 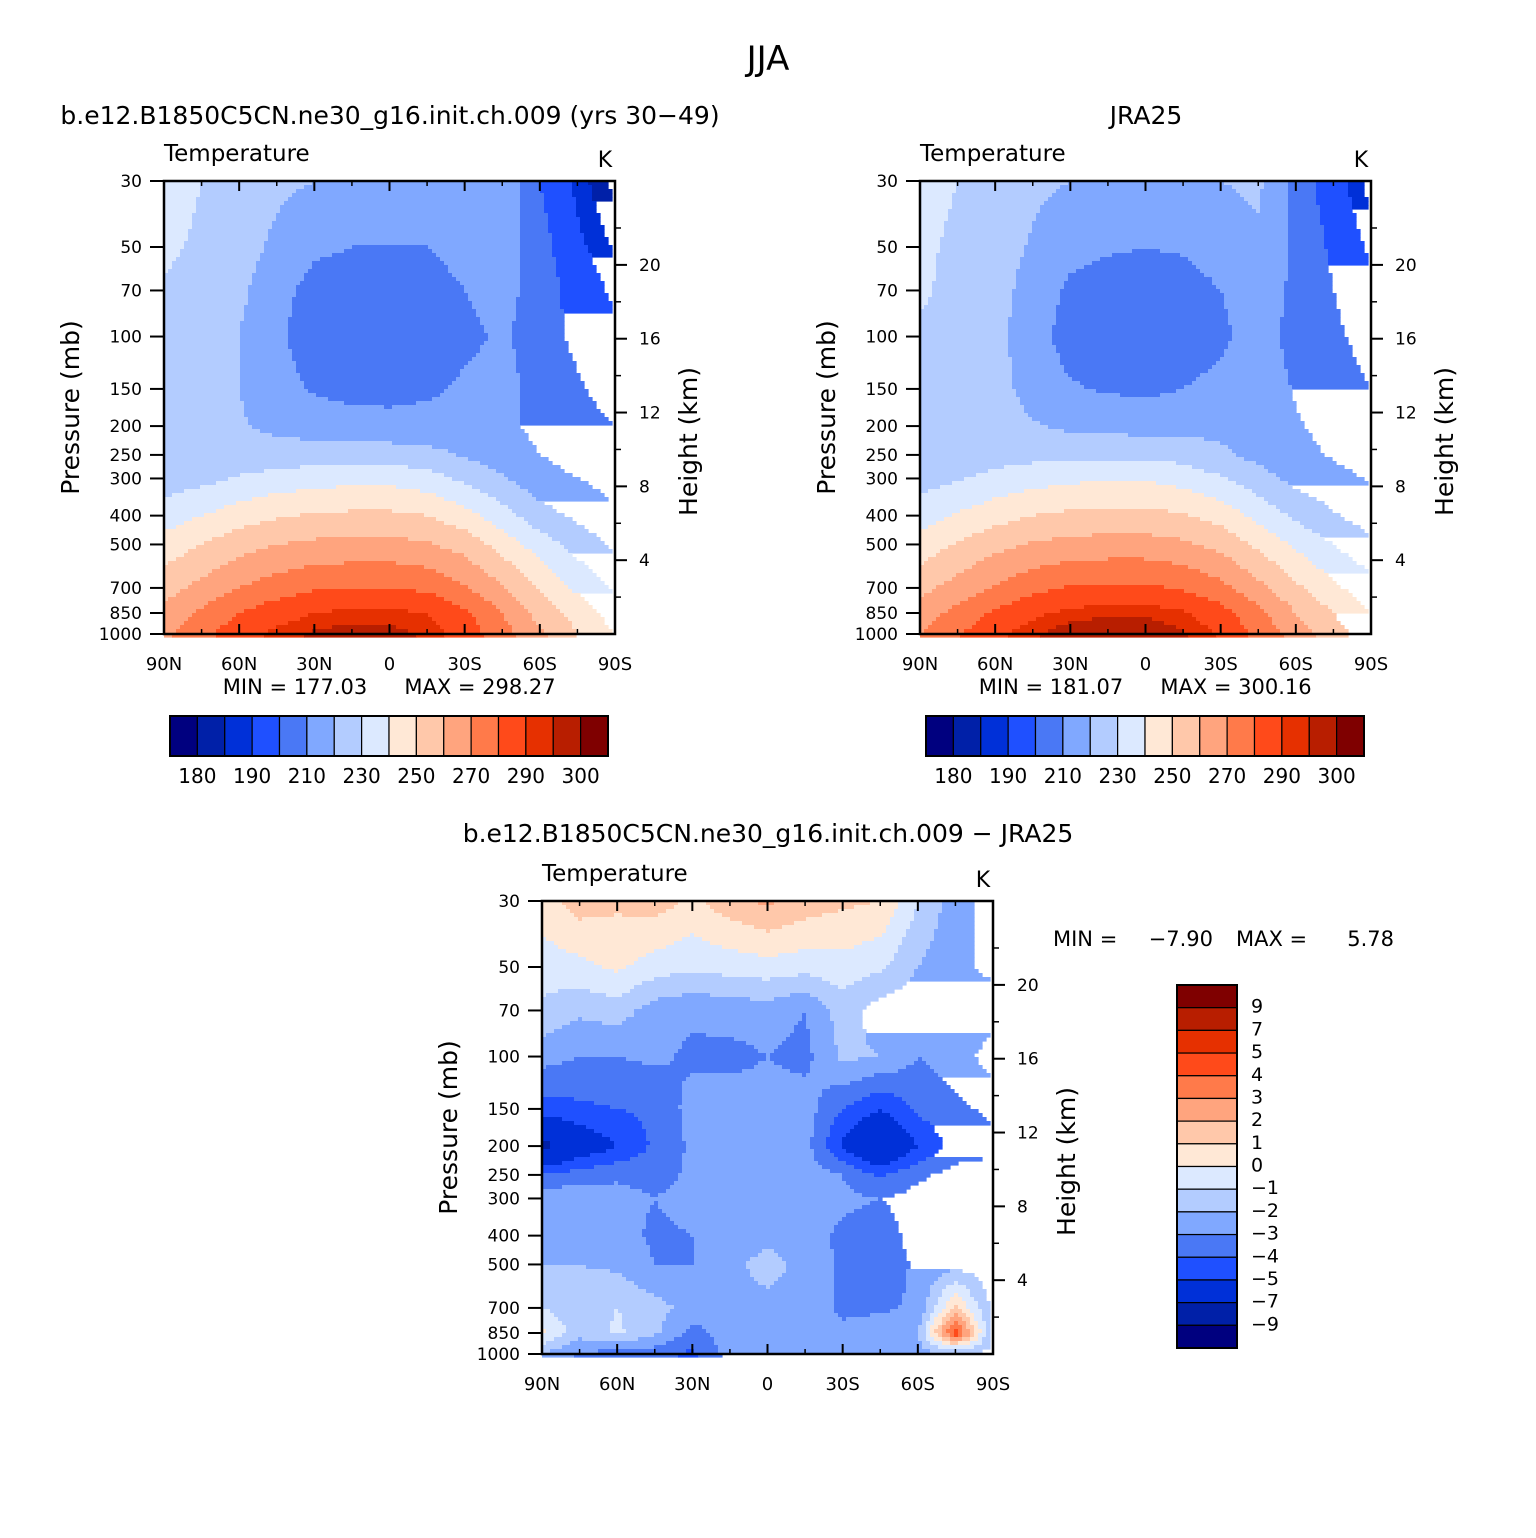 I want to click on x-tick-label: 60N, so click(x=995, y=664).